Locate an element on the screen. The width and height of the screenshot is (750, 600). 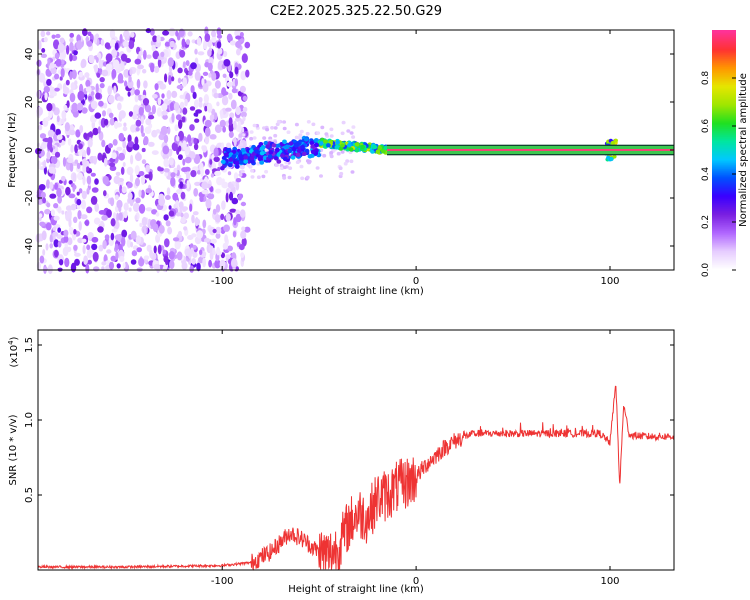
snr-x-tick-label: 100 is located at coordinates (609, 581).